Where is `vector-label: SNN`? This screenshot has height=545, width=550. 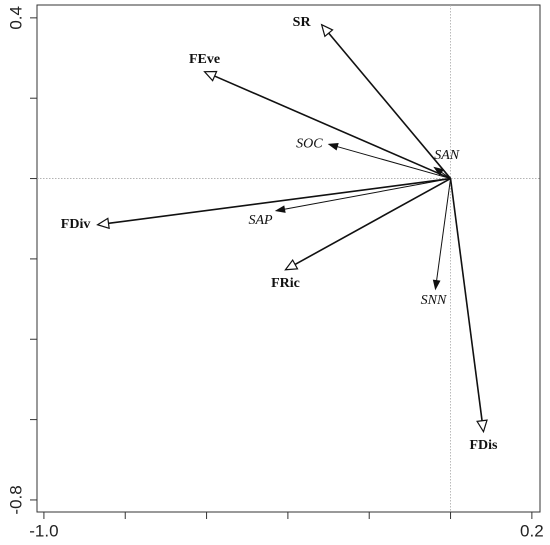
vector-label: SNN is located at coordinates (434, 300).